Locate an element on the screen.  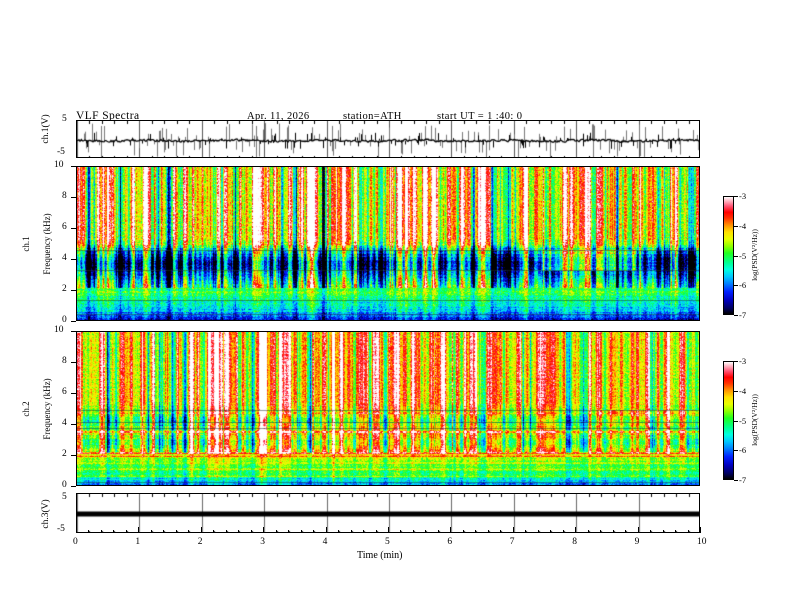
figure-title: VLF Spectra is located at coordinates (108, 116).